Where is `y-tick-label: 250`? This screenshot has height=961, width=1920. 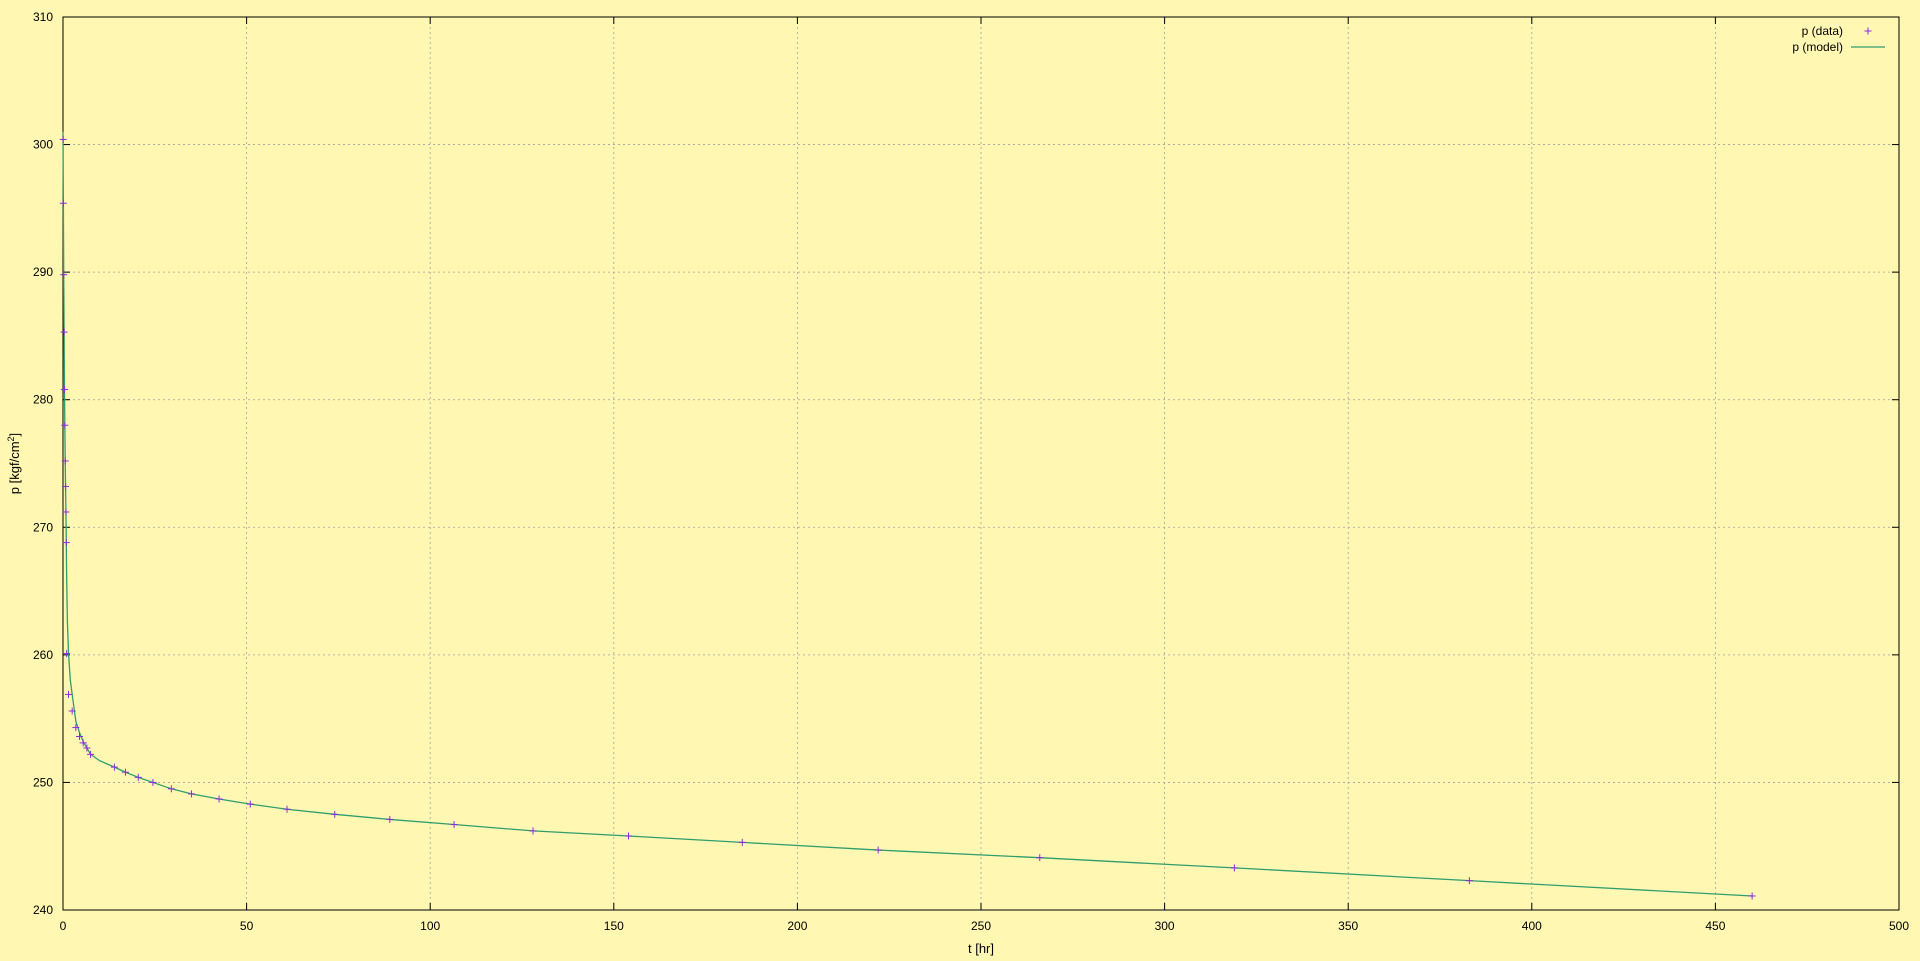 y-tick-label: 250 is located at coordinates (43, 782).